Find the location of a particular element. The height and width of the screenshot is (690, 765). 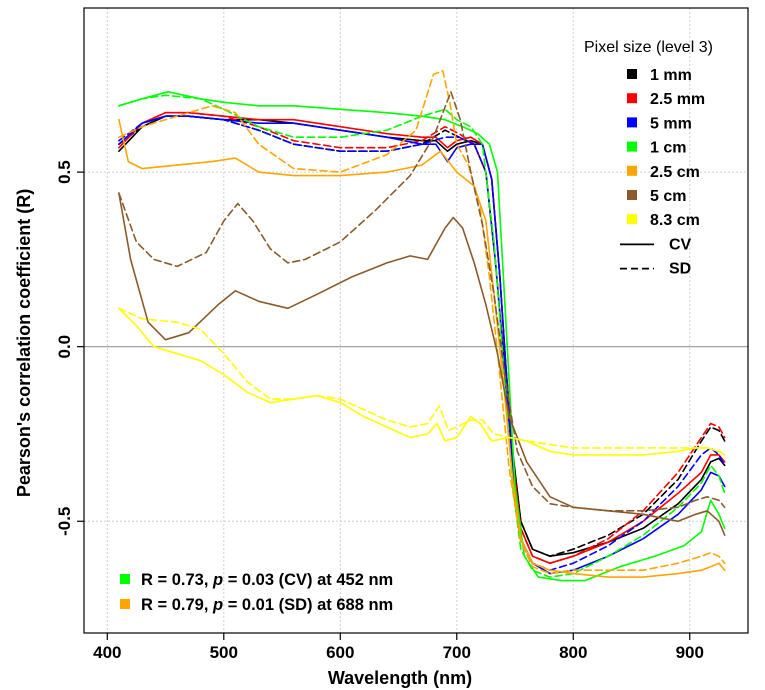

x-axis-title: Wavelength (nm) is located at coordinates (400, 678).